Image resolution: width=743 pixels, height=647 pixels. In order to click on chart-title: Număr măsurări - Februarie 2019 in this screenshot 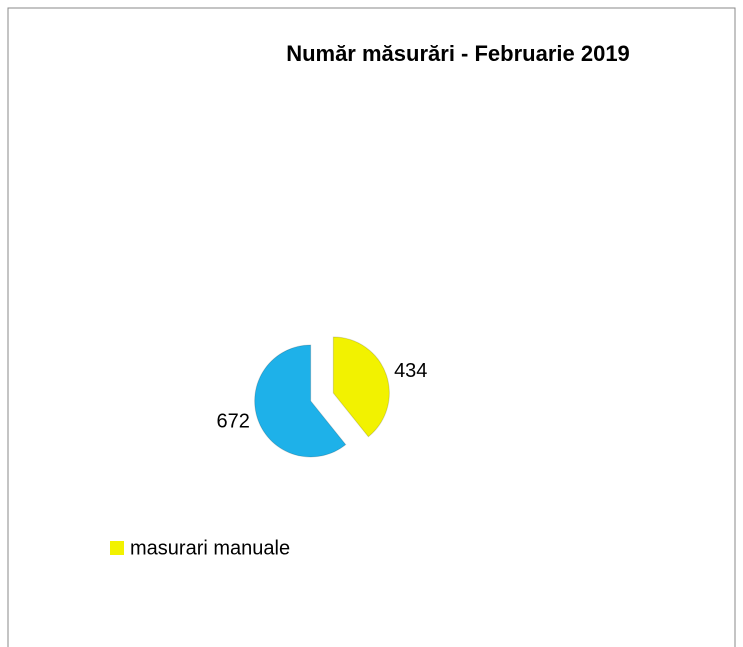, I will do `click(458, 53)`.